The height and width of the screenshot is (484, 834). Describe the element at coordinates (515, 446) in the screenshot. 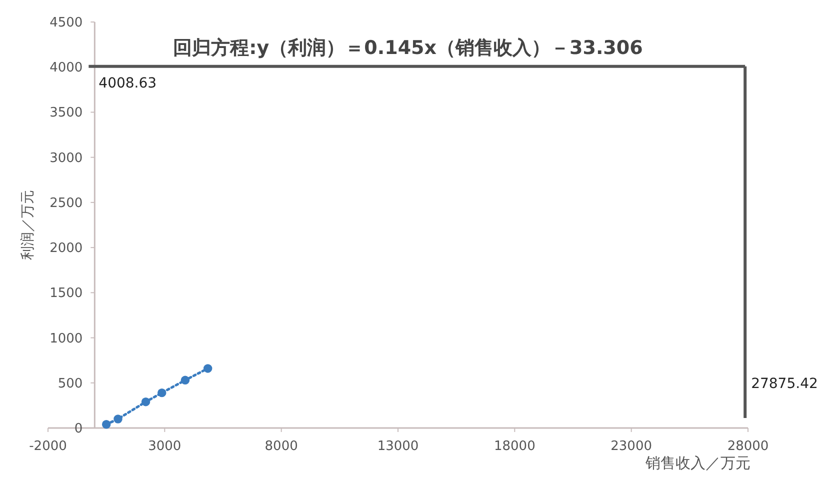

I see `x-tick-label: 18000` at that location.